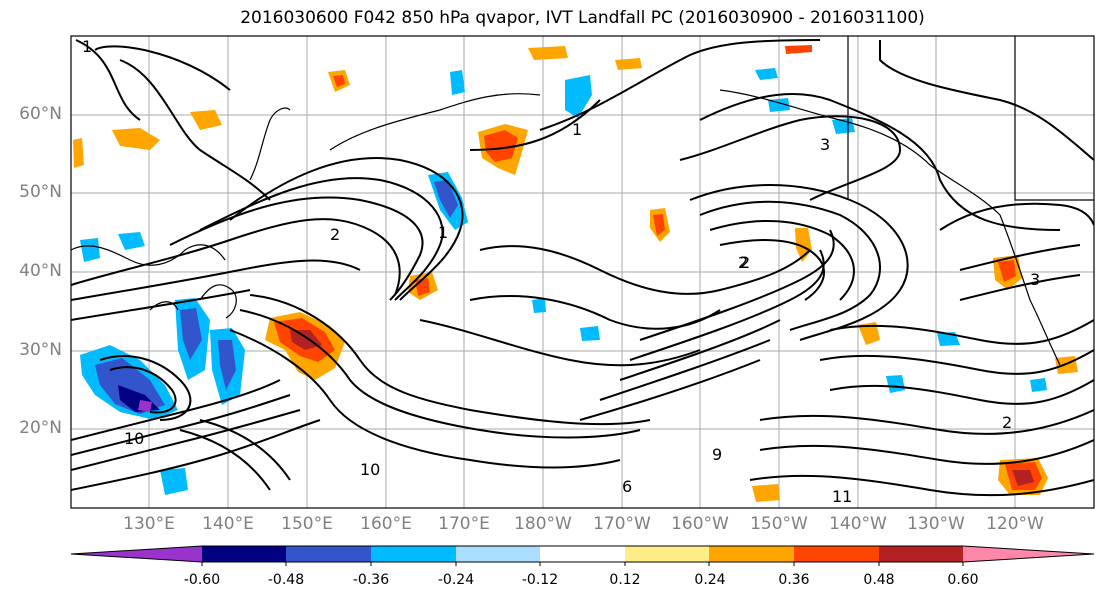 This screenshot has width=1105, height=601. What do you see at coordinates (286, 580) in the screenshot?
I see `colorbar-tick-label: -0.48` at bounding box center [286, 580].